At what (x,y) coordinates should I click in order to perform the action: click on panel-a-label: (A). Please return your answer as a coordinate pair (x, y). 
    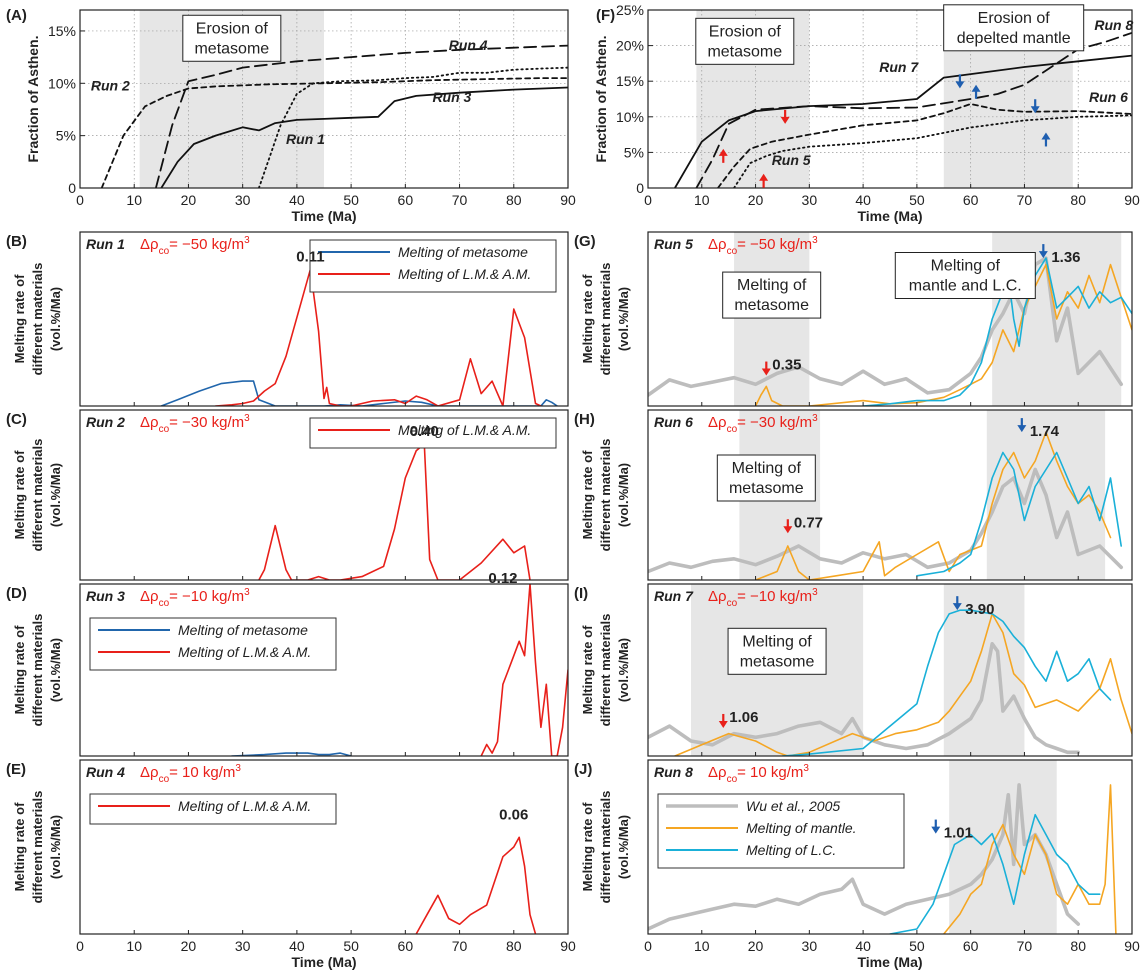
    Looking at the image, I should click on (16, 15).